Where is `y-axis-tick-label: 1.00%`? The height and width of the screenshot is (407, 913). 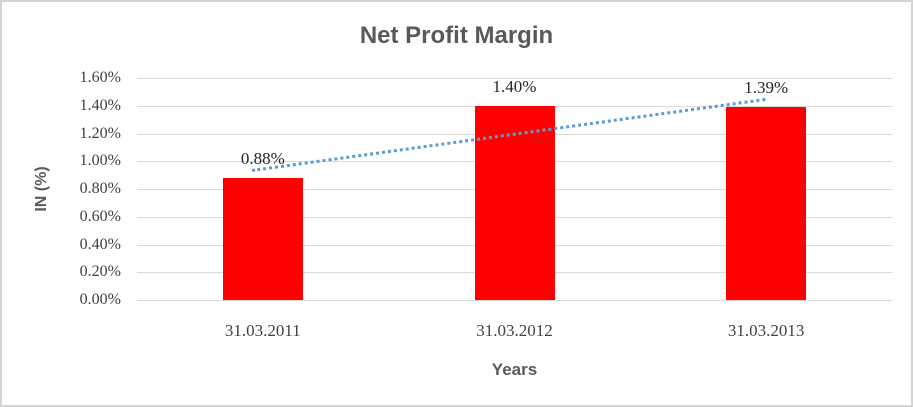
y-axis-tick-label: 1.00% is located at coordinates (100, 161).